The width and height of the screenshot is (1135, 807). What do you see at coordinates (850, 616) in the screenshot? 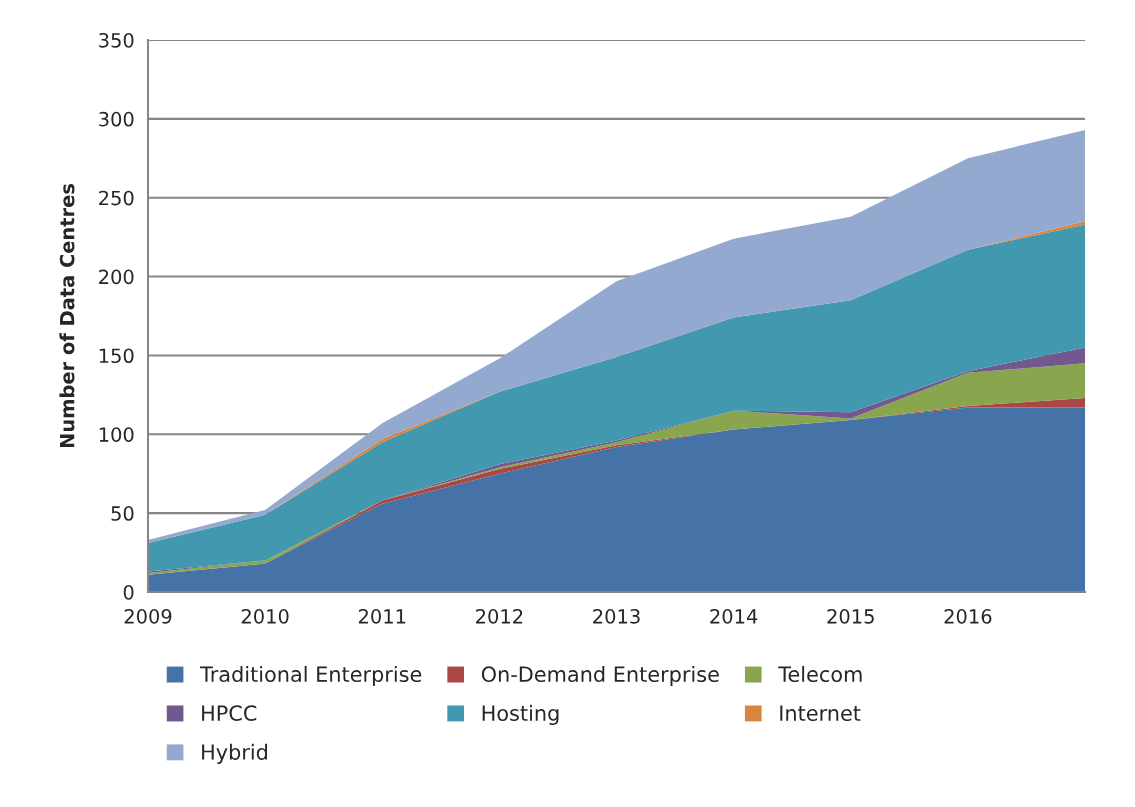
I see `x-tick-label: 2015` at bounding box center [850, 616].